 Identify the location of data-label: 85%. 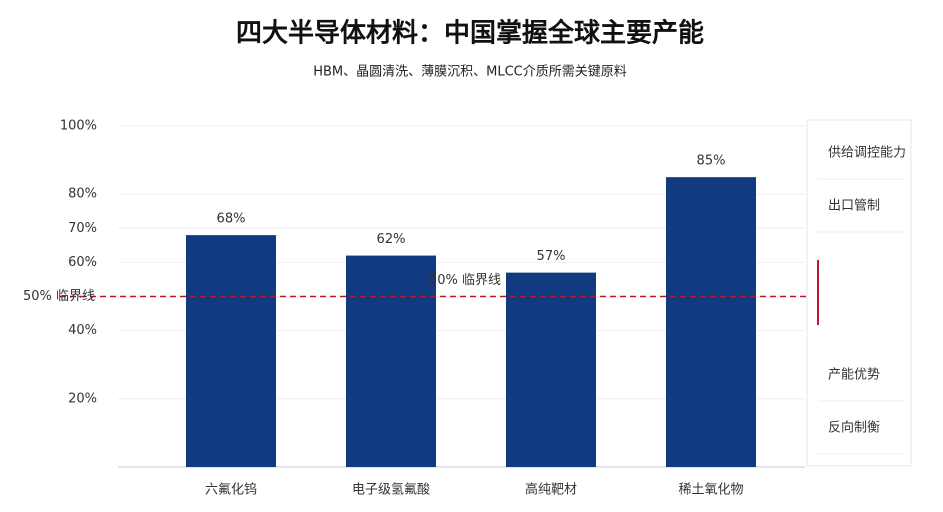
(711, 161).